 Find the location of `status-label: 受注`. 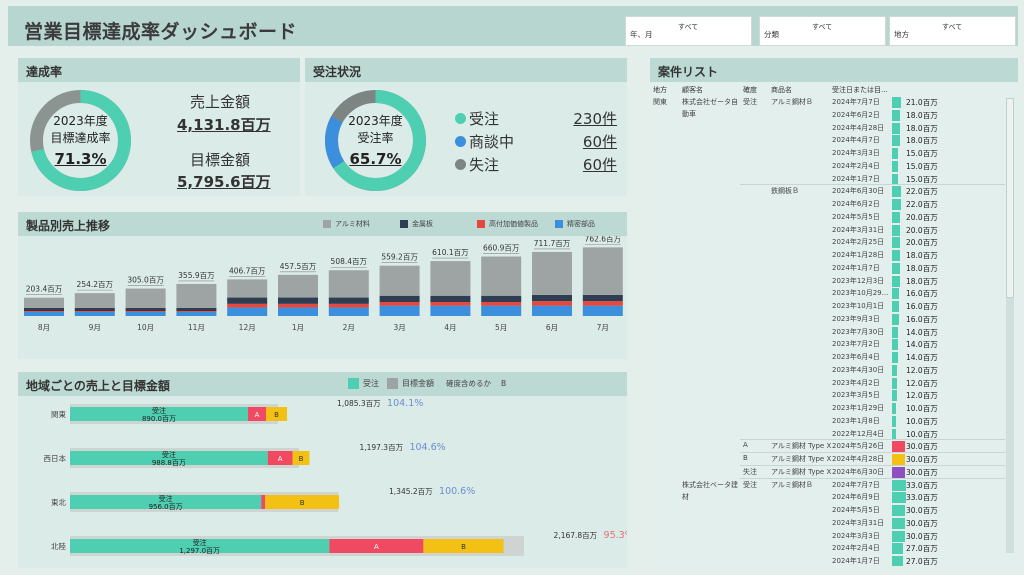

status-label: 受注 is located at coordinates (484, 119).